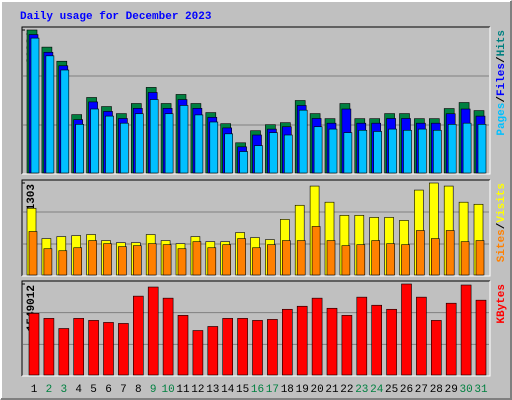 This screenshot has height=400, width=512. I want to click on x-tick-label: 8, so click(138, 390).